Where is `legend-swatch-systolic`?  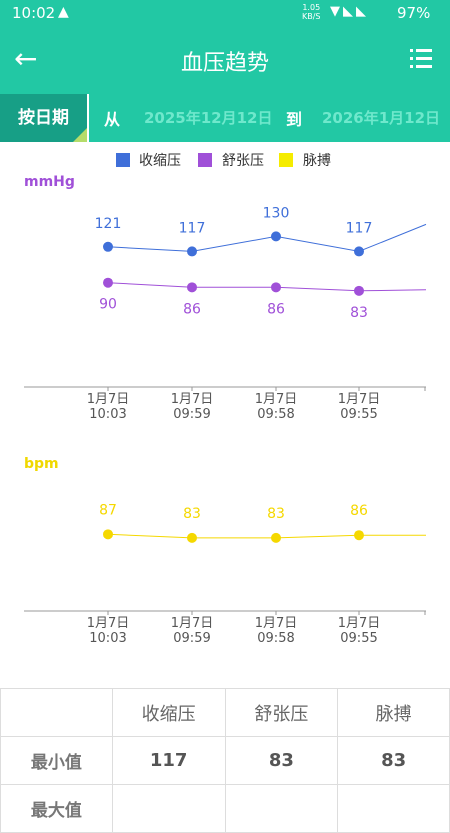 legend-swatch-systolic is located at coordinates (123, 160).